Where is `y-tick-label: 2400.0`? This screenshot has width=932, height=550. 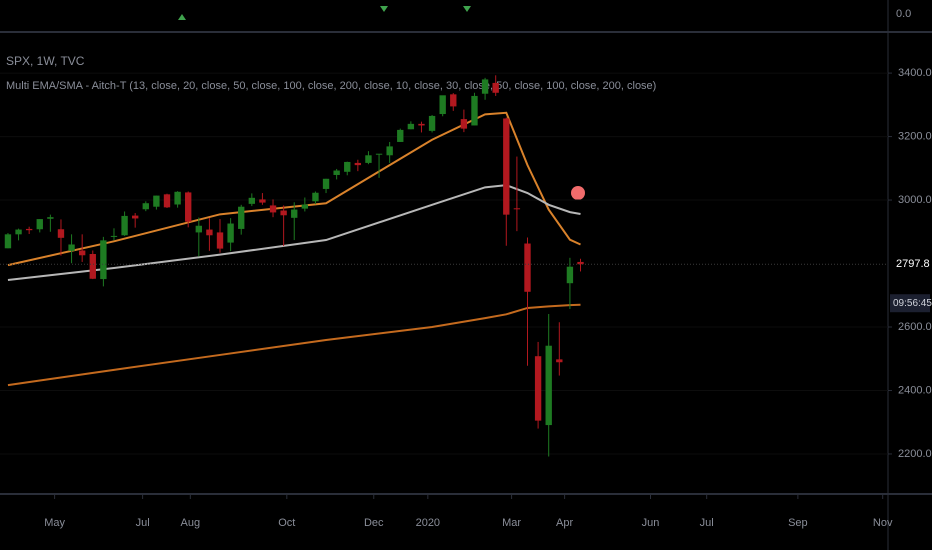 y-tick-label: 2400.0 is located at coordinates (915, 390).